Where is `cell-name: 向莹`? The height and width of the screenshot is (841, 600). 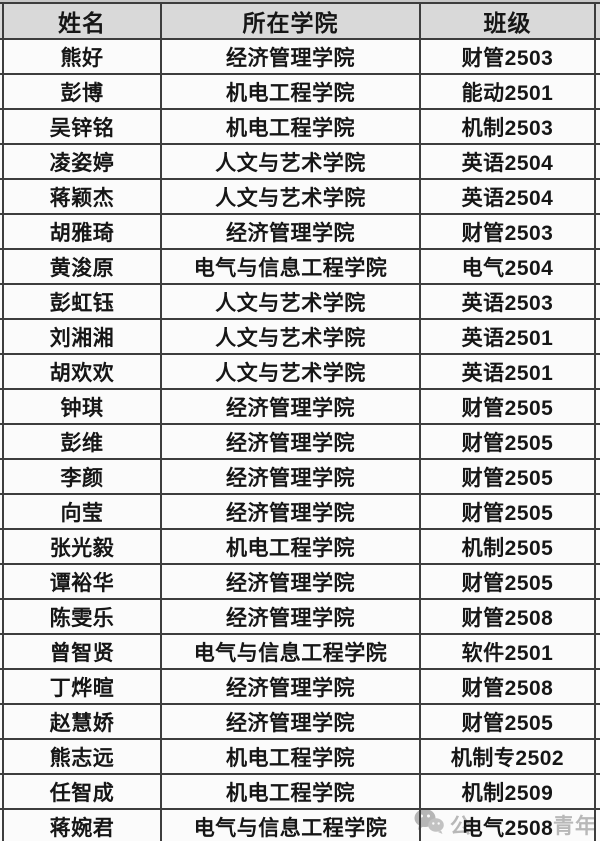
cell-name: 向莹 is located at coordinates (82, 511).